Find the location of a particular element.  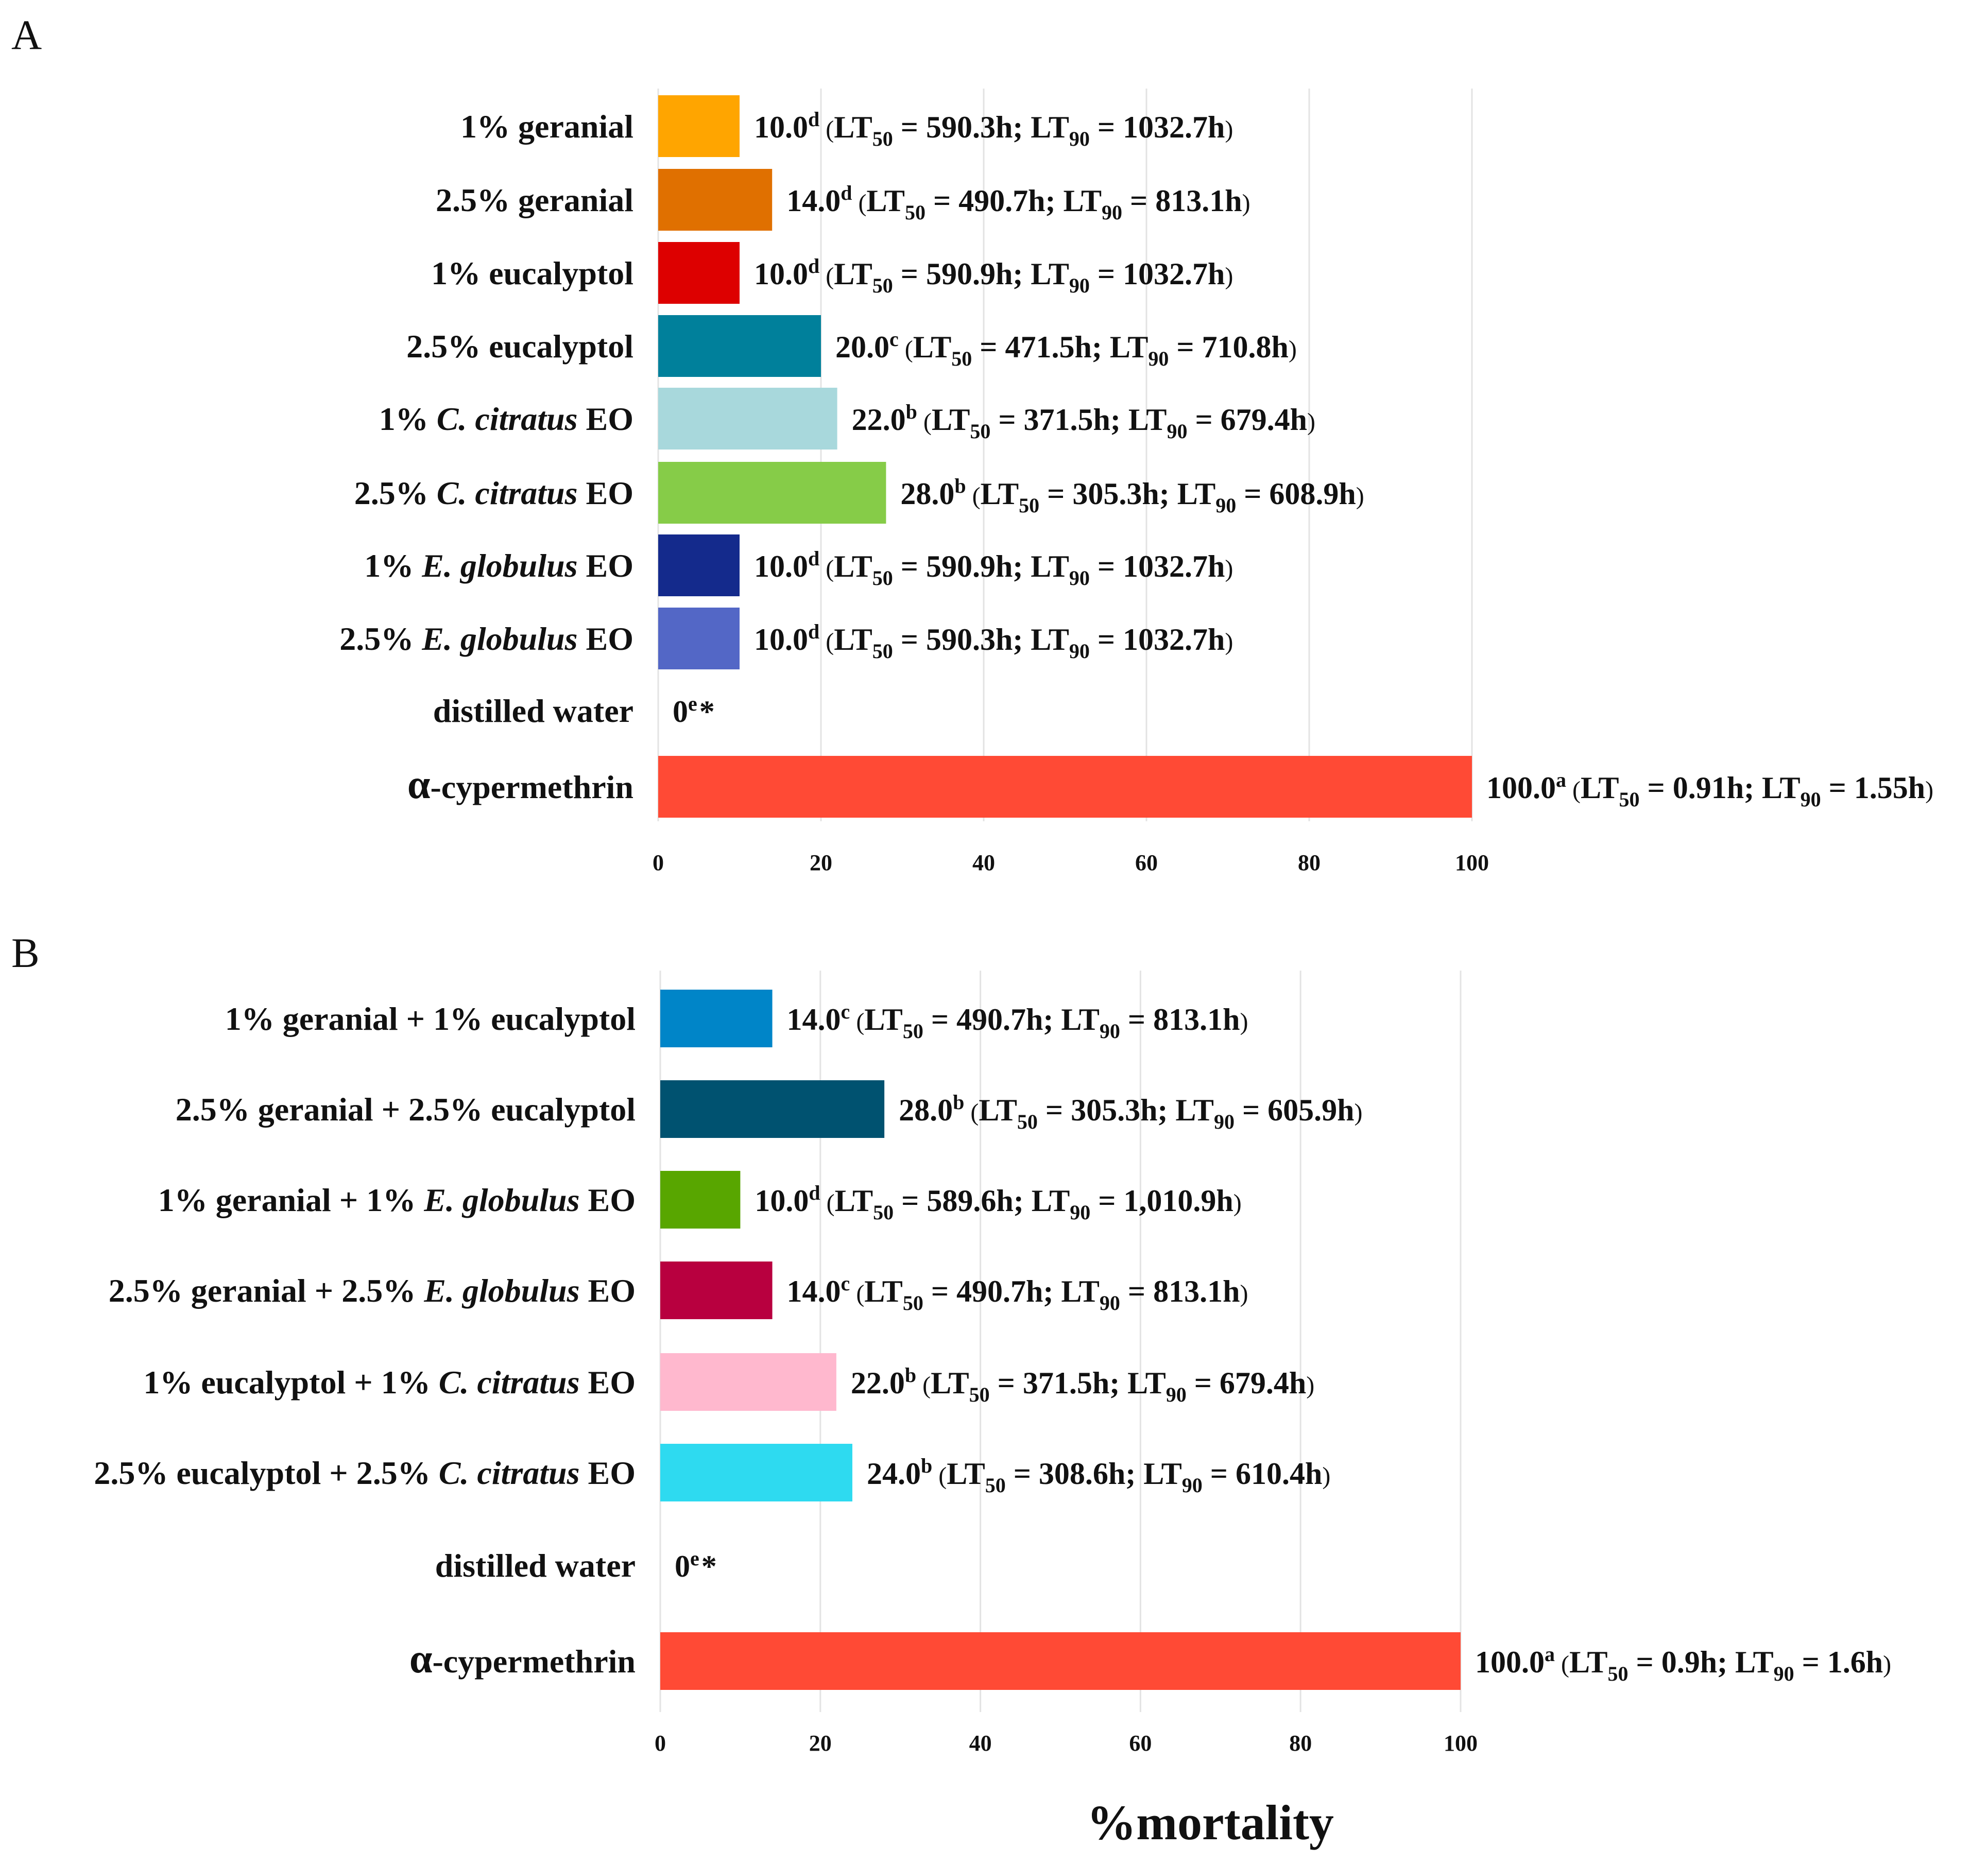

category-label: 1% eucalyptol is located at coordinates (532, 273).